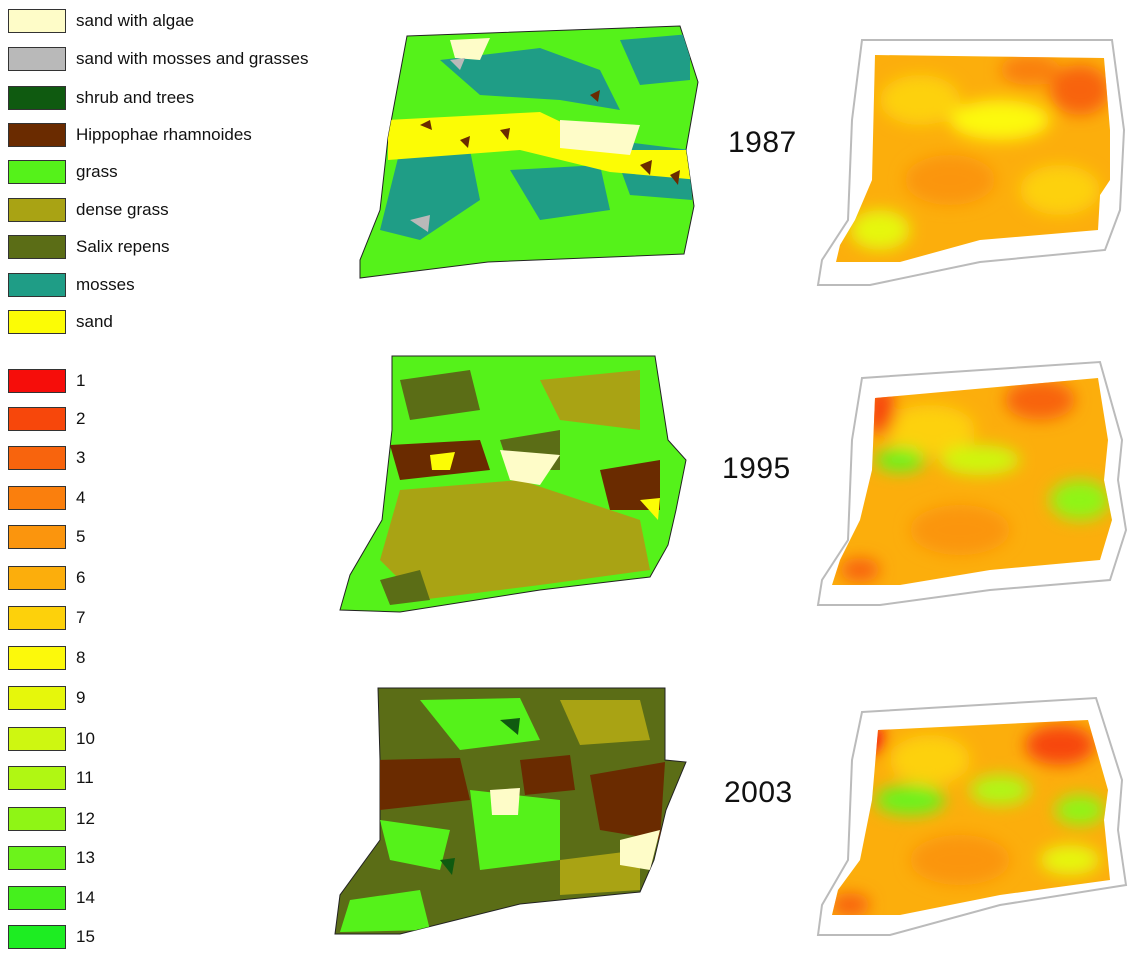  Describe the element at coordinates (164, 134) in the screenshot. I see `legend-label: Hippophae rhamnoides` at that location.